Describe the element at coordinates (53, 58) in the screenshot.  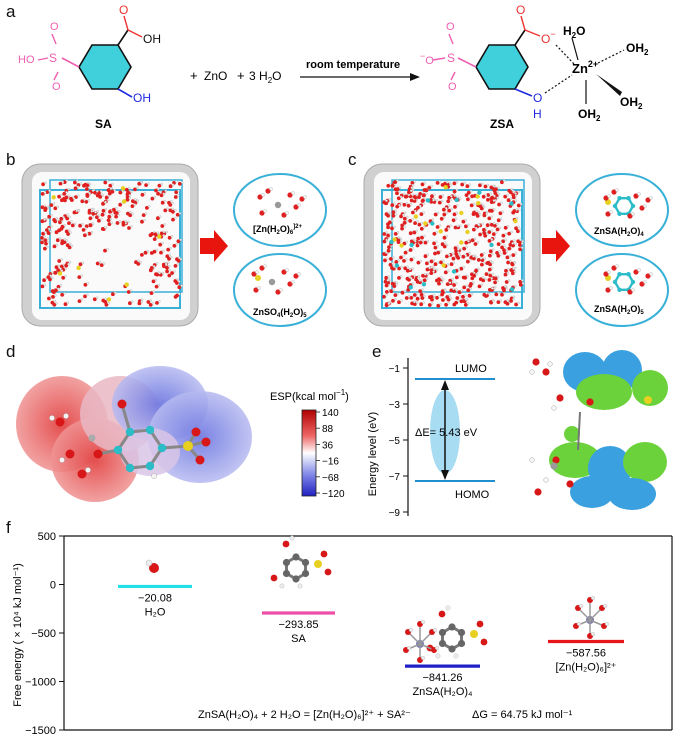
I see `sa-s-text: S` at that location.